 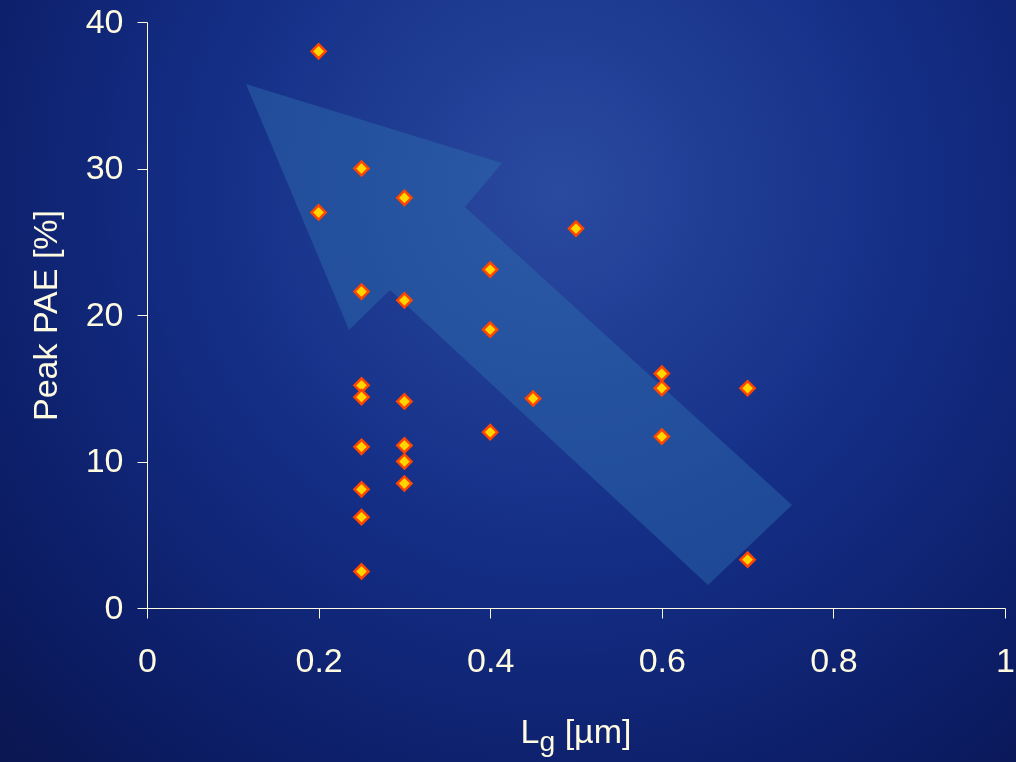 What do you see at coordinates (104, 313) in the screenshot?
I see `y-tick-label: 20` at bounding box center [104, 313].